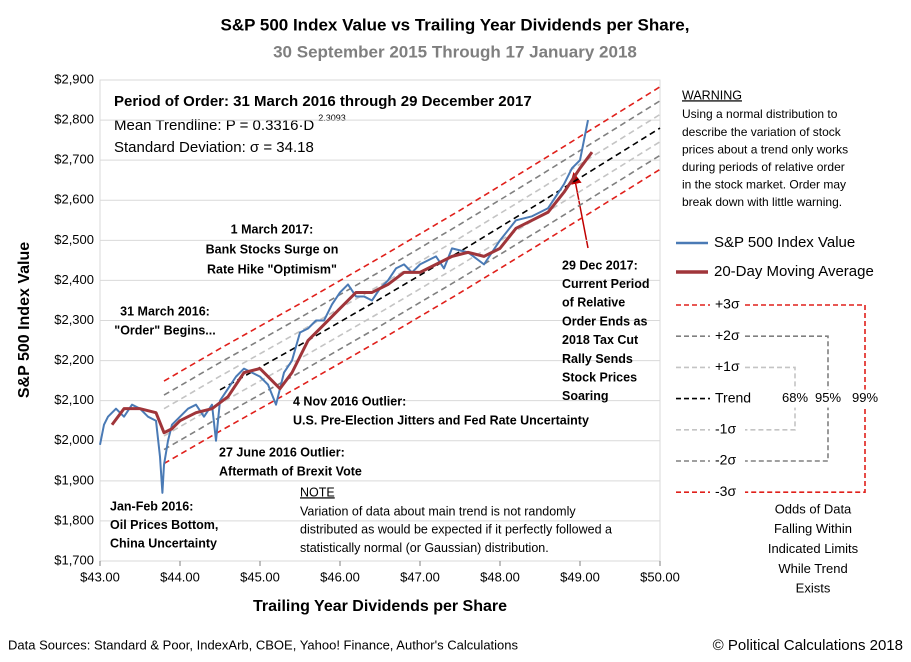 The height and width of the screenshot is (662, 911). What do you see at coordinates (812, 568) in the screenshot?
I see `odds-caption: While Trend` at bounding box center [812, 568].